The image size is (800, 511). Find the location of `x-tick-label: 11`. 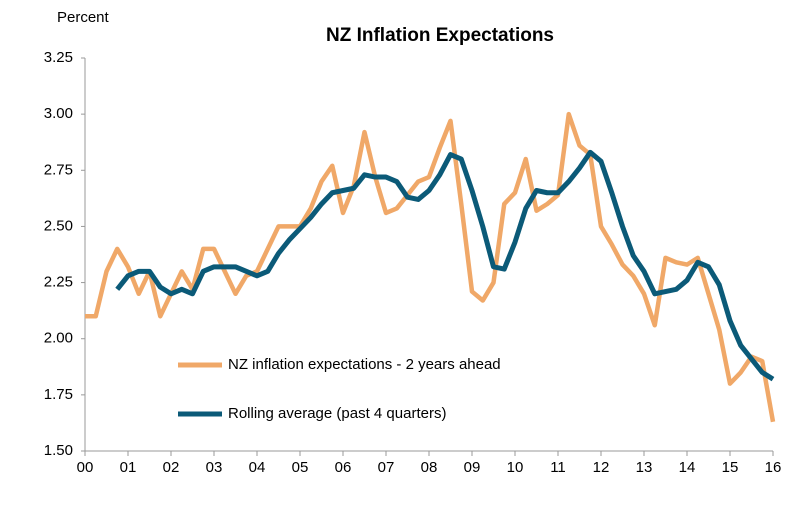

x-tick-label: 11 is located at coordinates (558, 467).